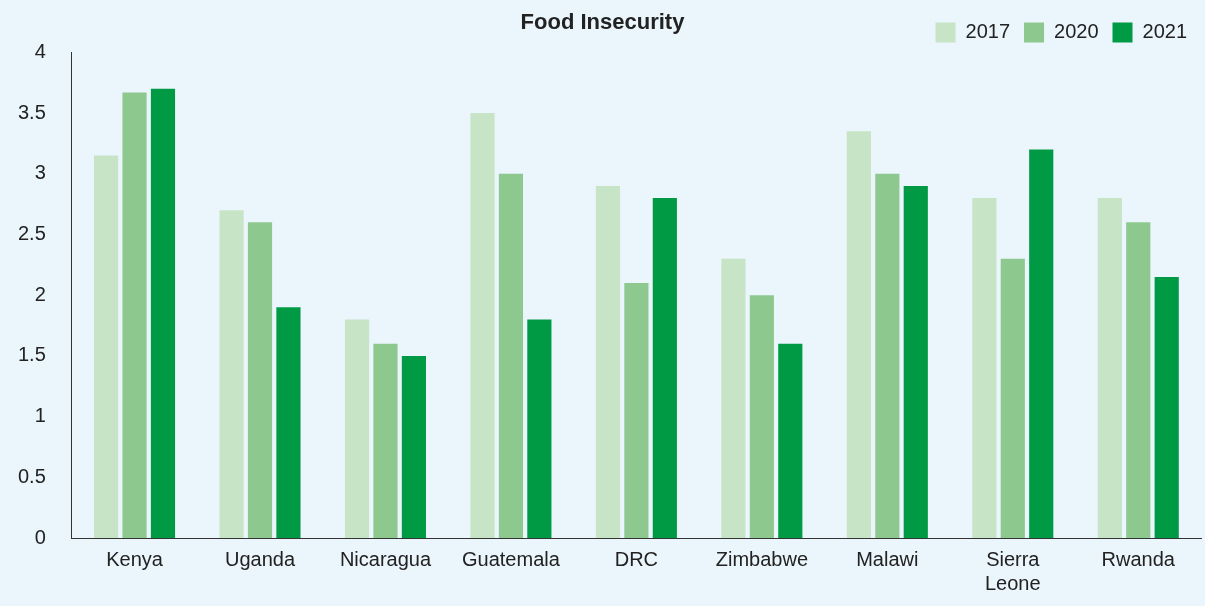 Image resolution: width=1205 pixels, height=606 pixels. What do you see at coordinates (636, 558) in the screenshot?
I see `x-tick-label: DRC` at bounding box center [636, 558].